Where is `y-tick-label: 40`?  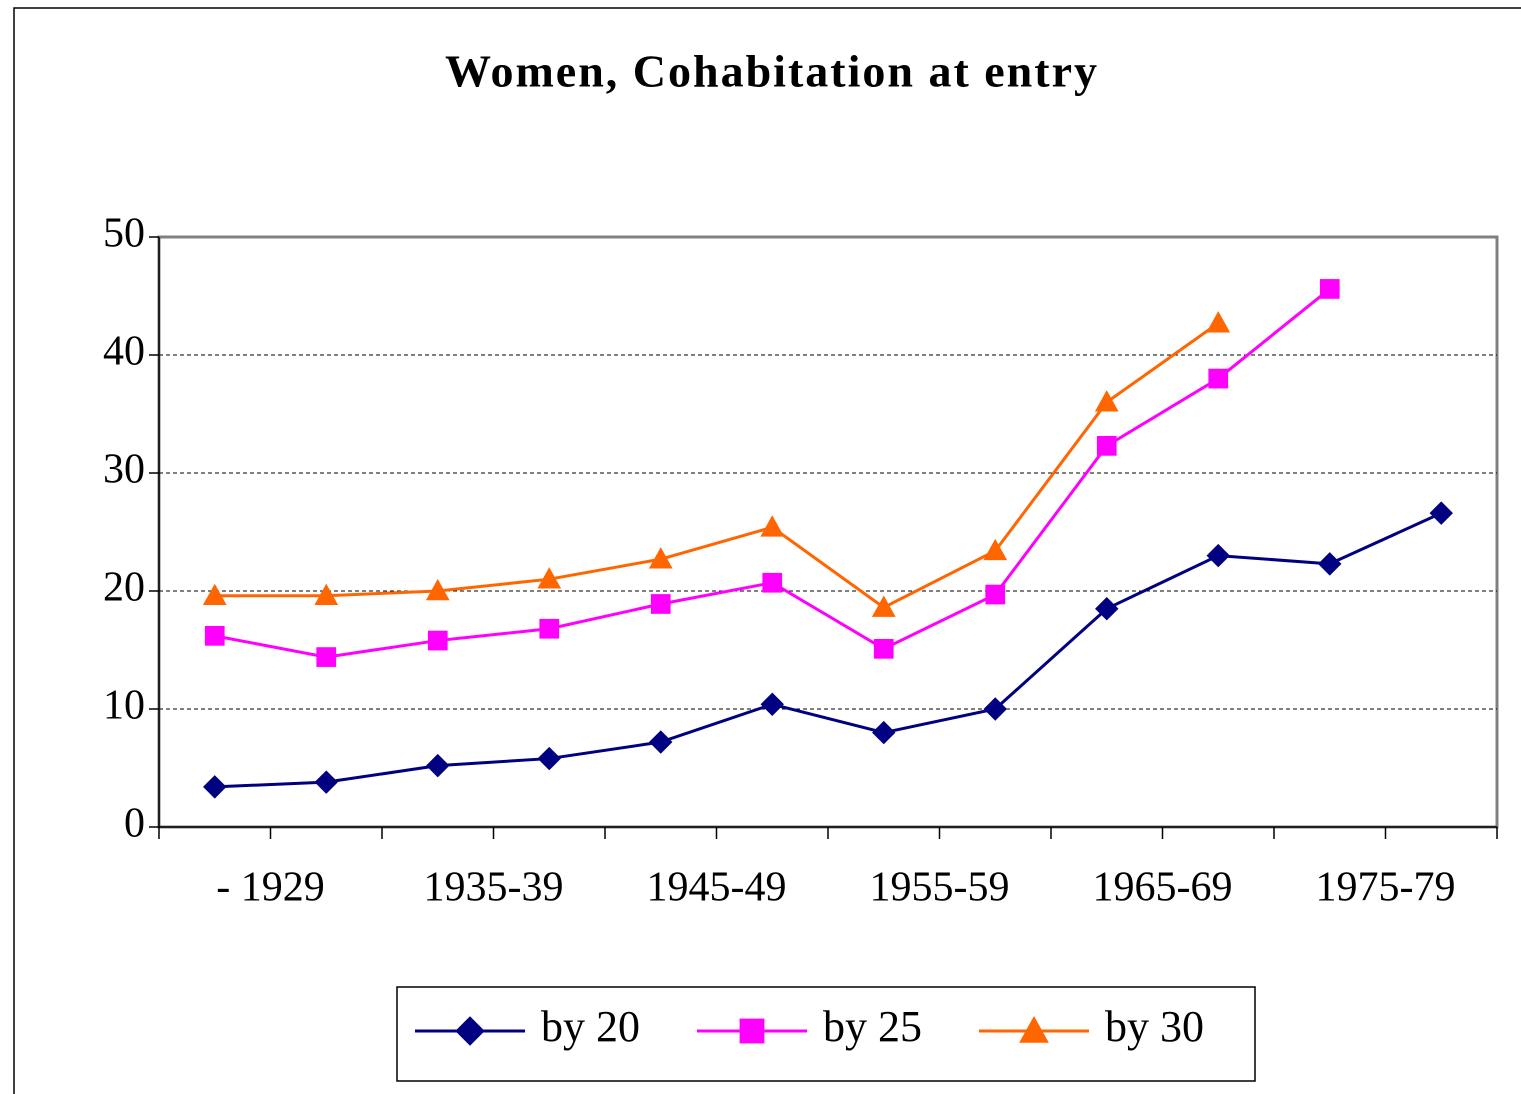
y-tick-label: 40 is located at coordinates (124, 352).